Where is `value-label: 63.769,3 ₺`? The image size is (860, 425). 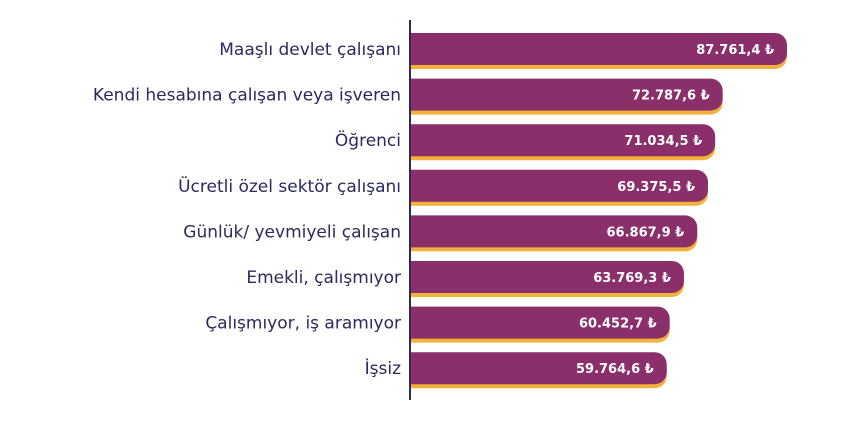
value-label: 63.769,3 ₺ is located at coordinates (632, 278).